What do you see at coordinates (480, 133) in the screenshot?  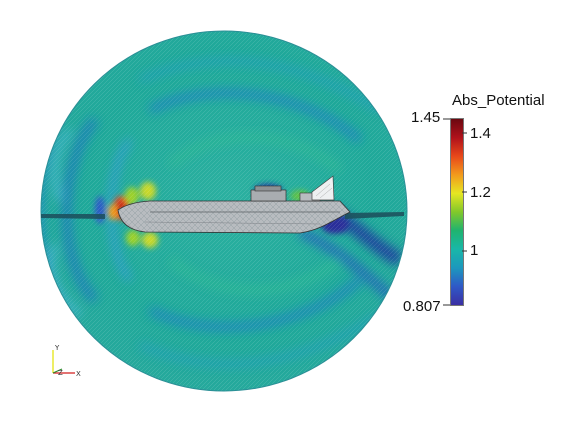 I see `colorbar-tick-1-4: 1.4` at bounding box center [480, 133].